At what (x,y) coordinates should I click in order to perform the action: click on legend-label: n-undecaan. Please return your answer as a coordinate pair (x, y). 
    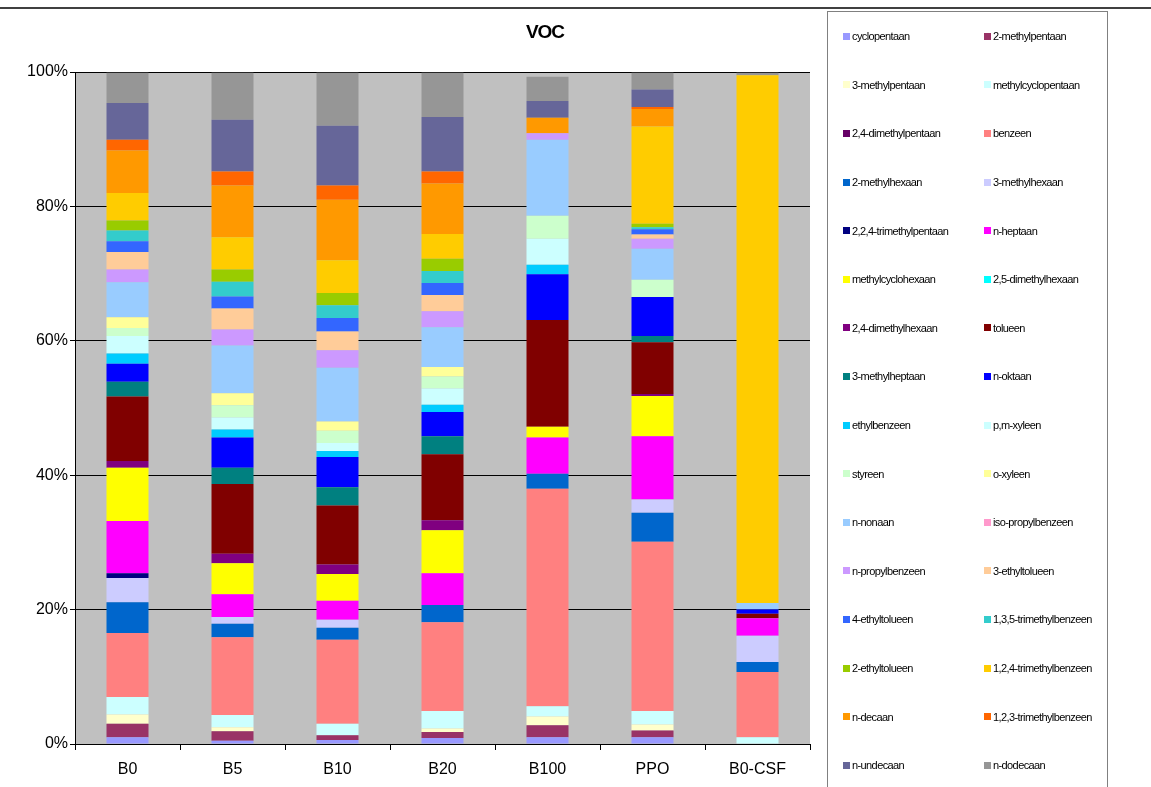
    Looking at the image, I should click on (878, 765).